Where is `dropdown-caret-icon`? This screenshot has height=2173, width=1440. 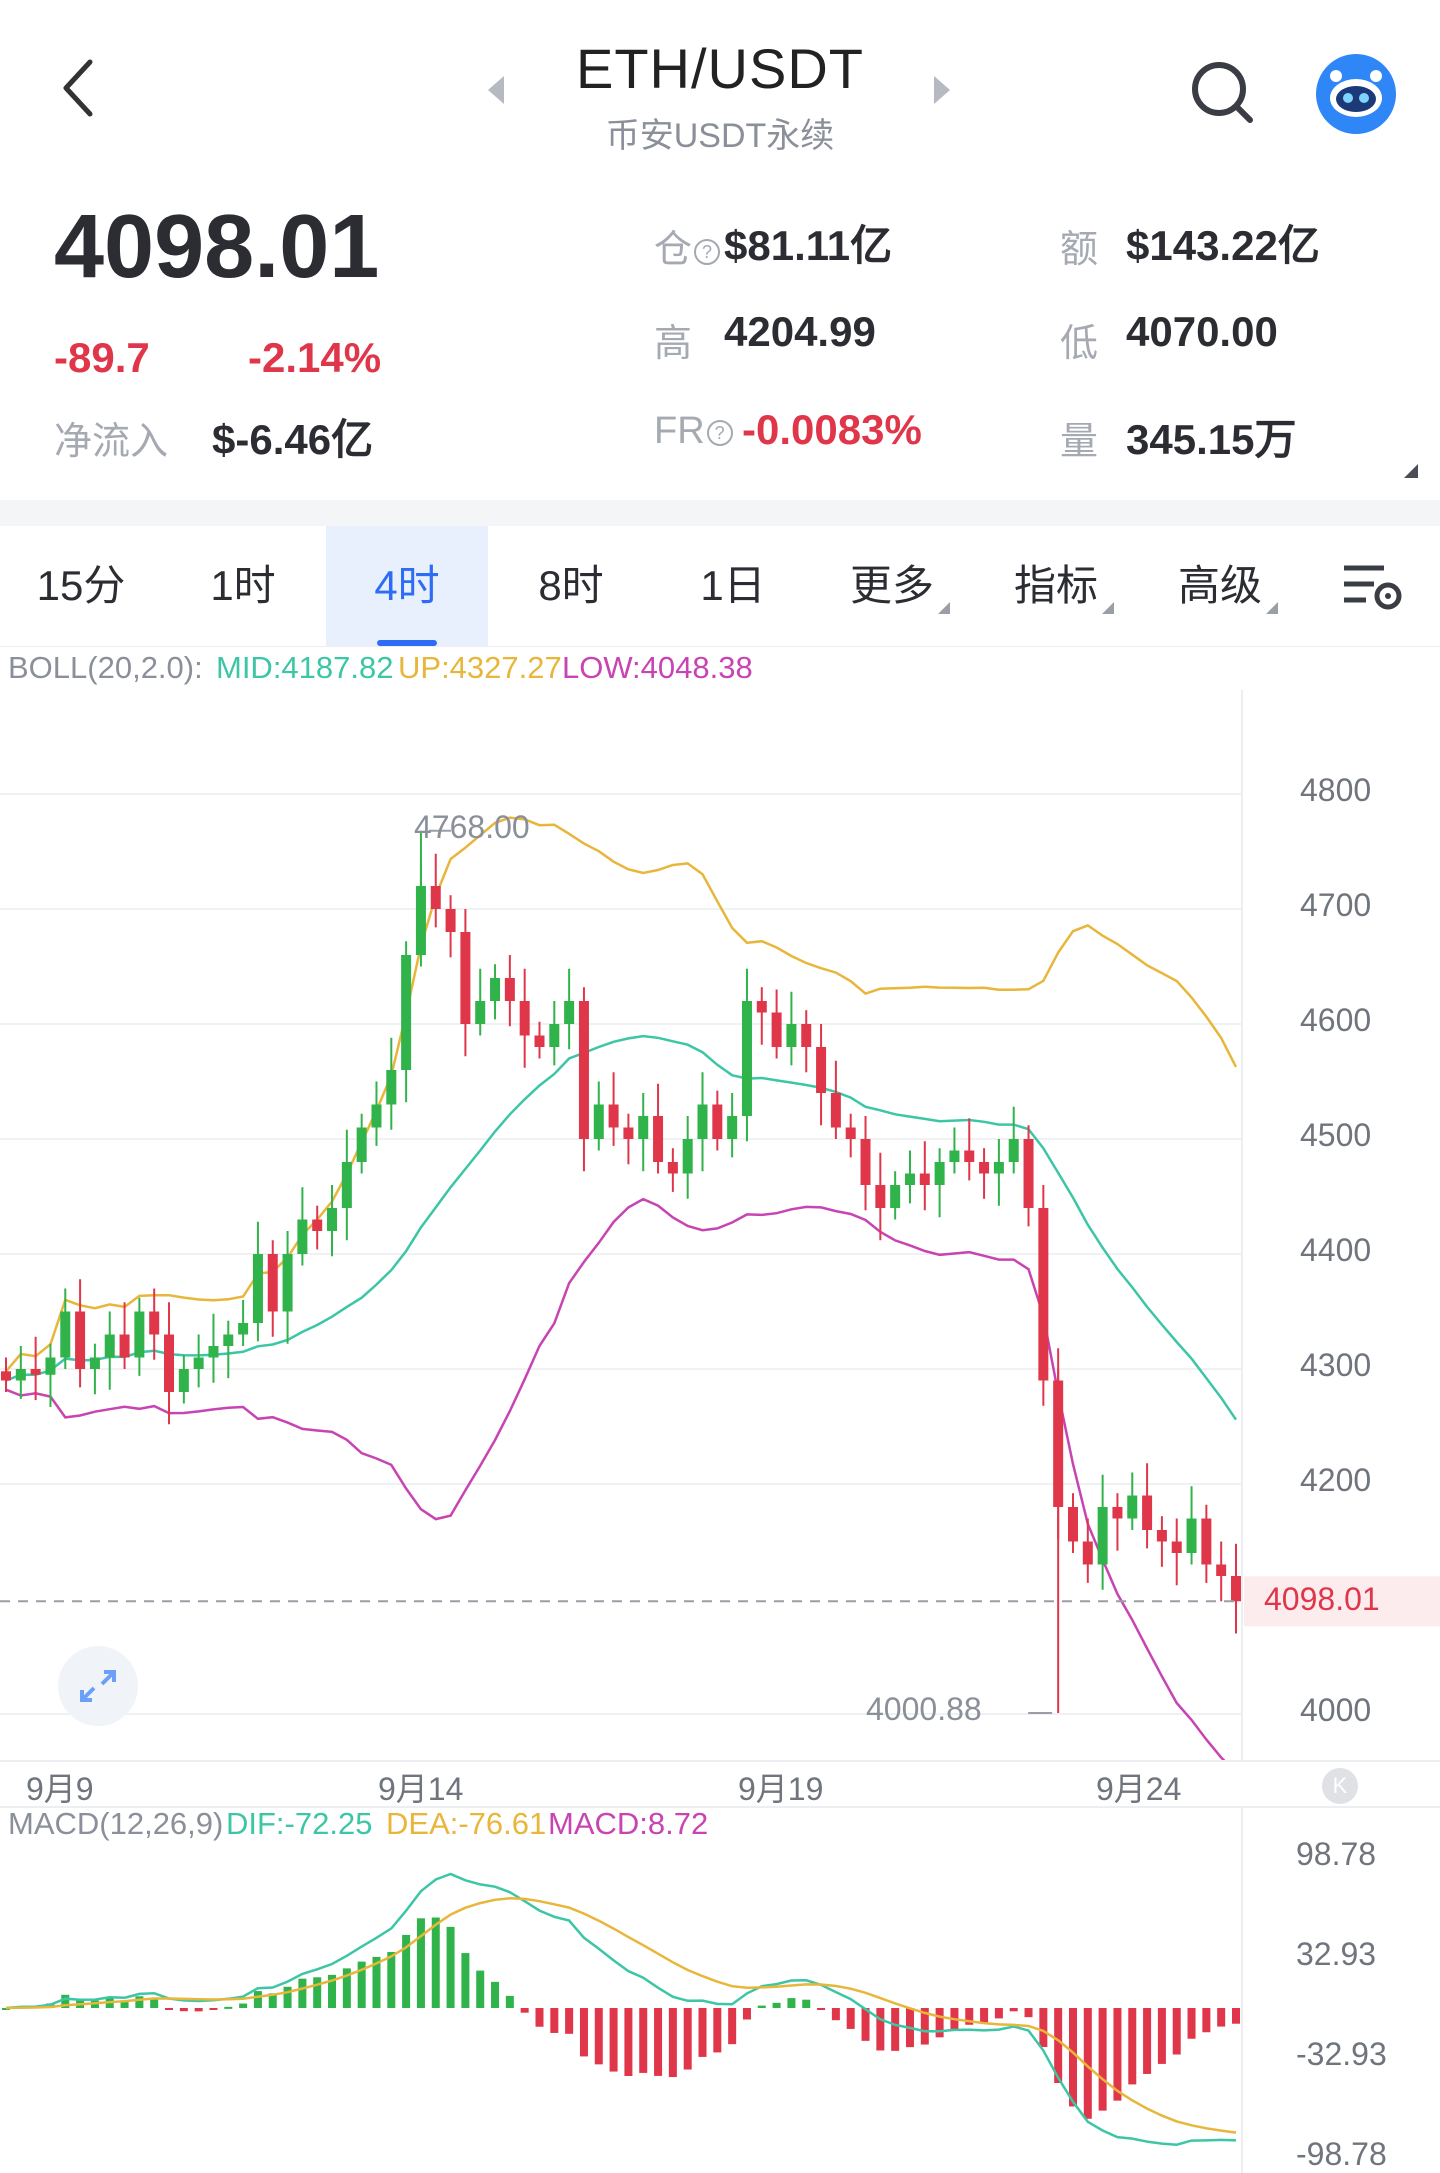 dropdown-caret-icon is located at coordinates (1108, 608).